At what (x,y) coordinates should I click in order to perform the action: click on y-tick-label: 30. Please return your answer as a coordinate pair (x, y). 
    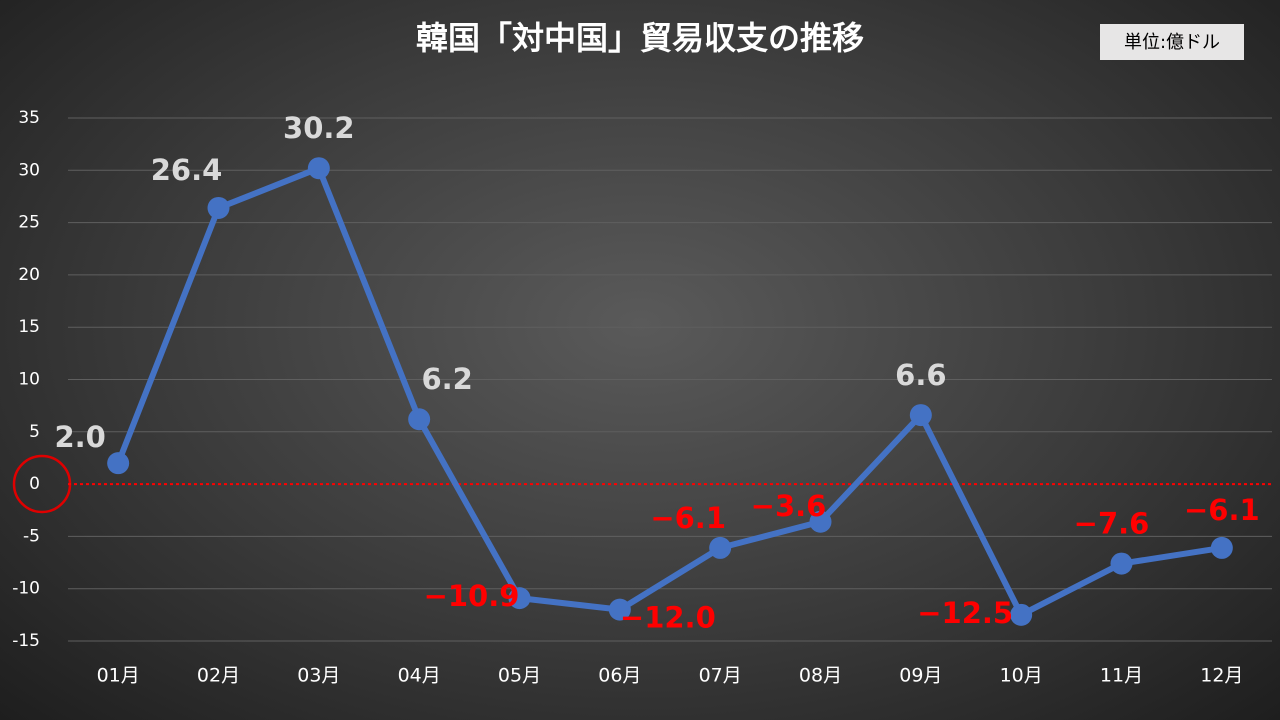
    Looking at the image, I should click on (29, 170).